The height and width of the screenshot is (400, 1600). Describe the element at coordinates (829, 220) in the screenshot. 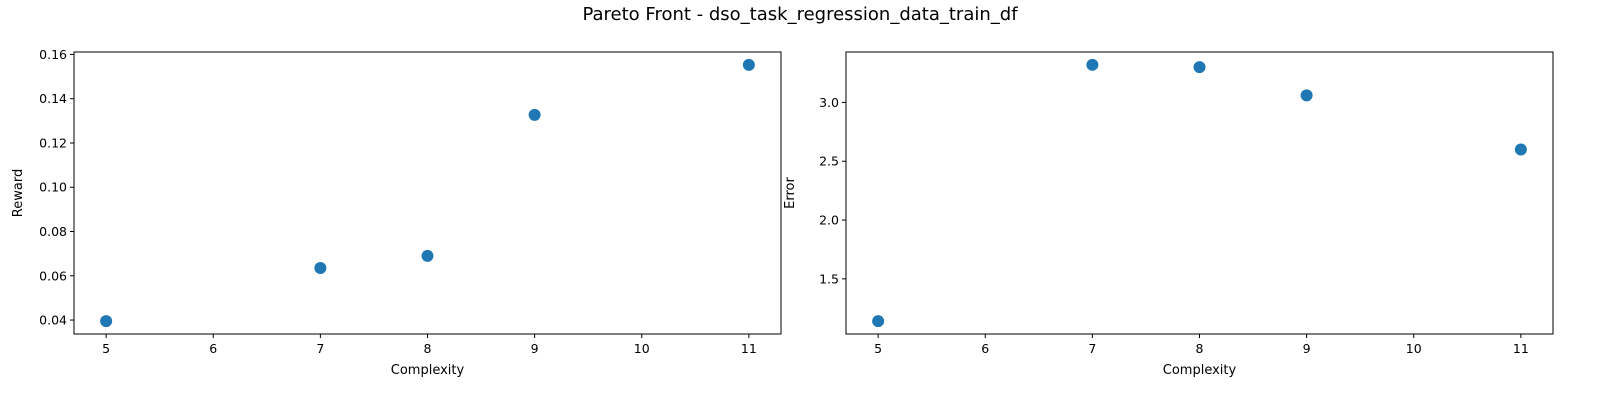

I see `y-tick-label: 2.0` at that location.